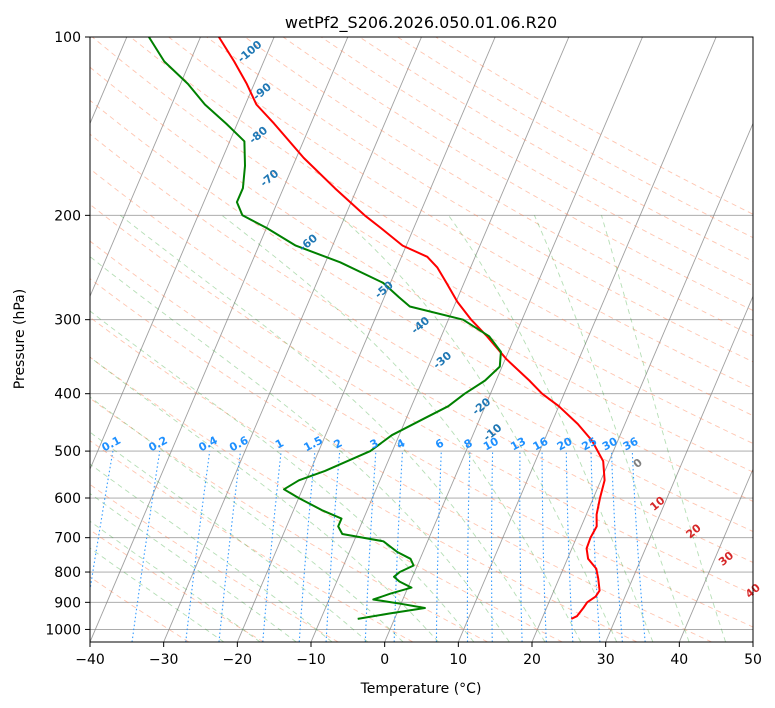 The height and width of the screenshot is (708, 775). Describe the element at coordinates (421, 689) in the screenshot. I see `x-axis-label: Temperature (°C)` at that location.